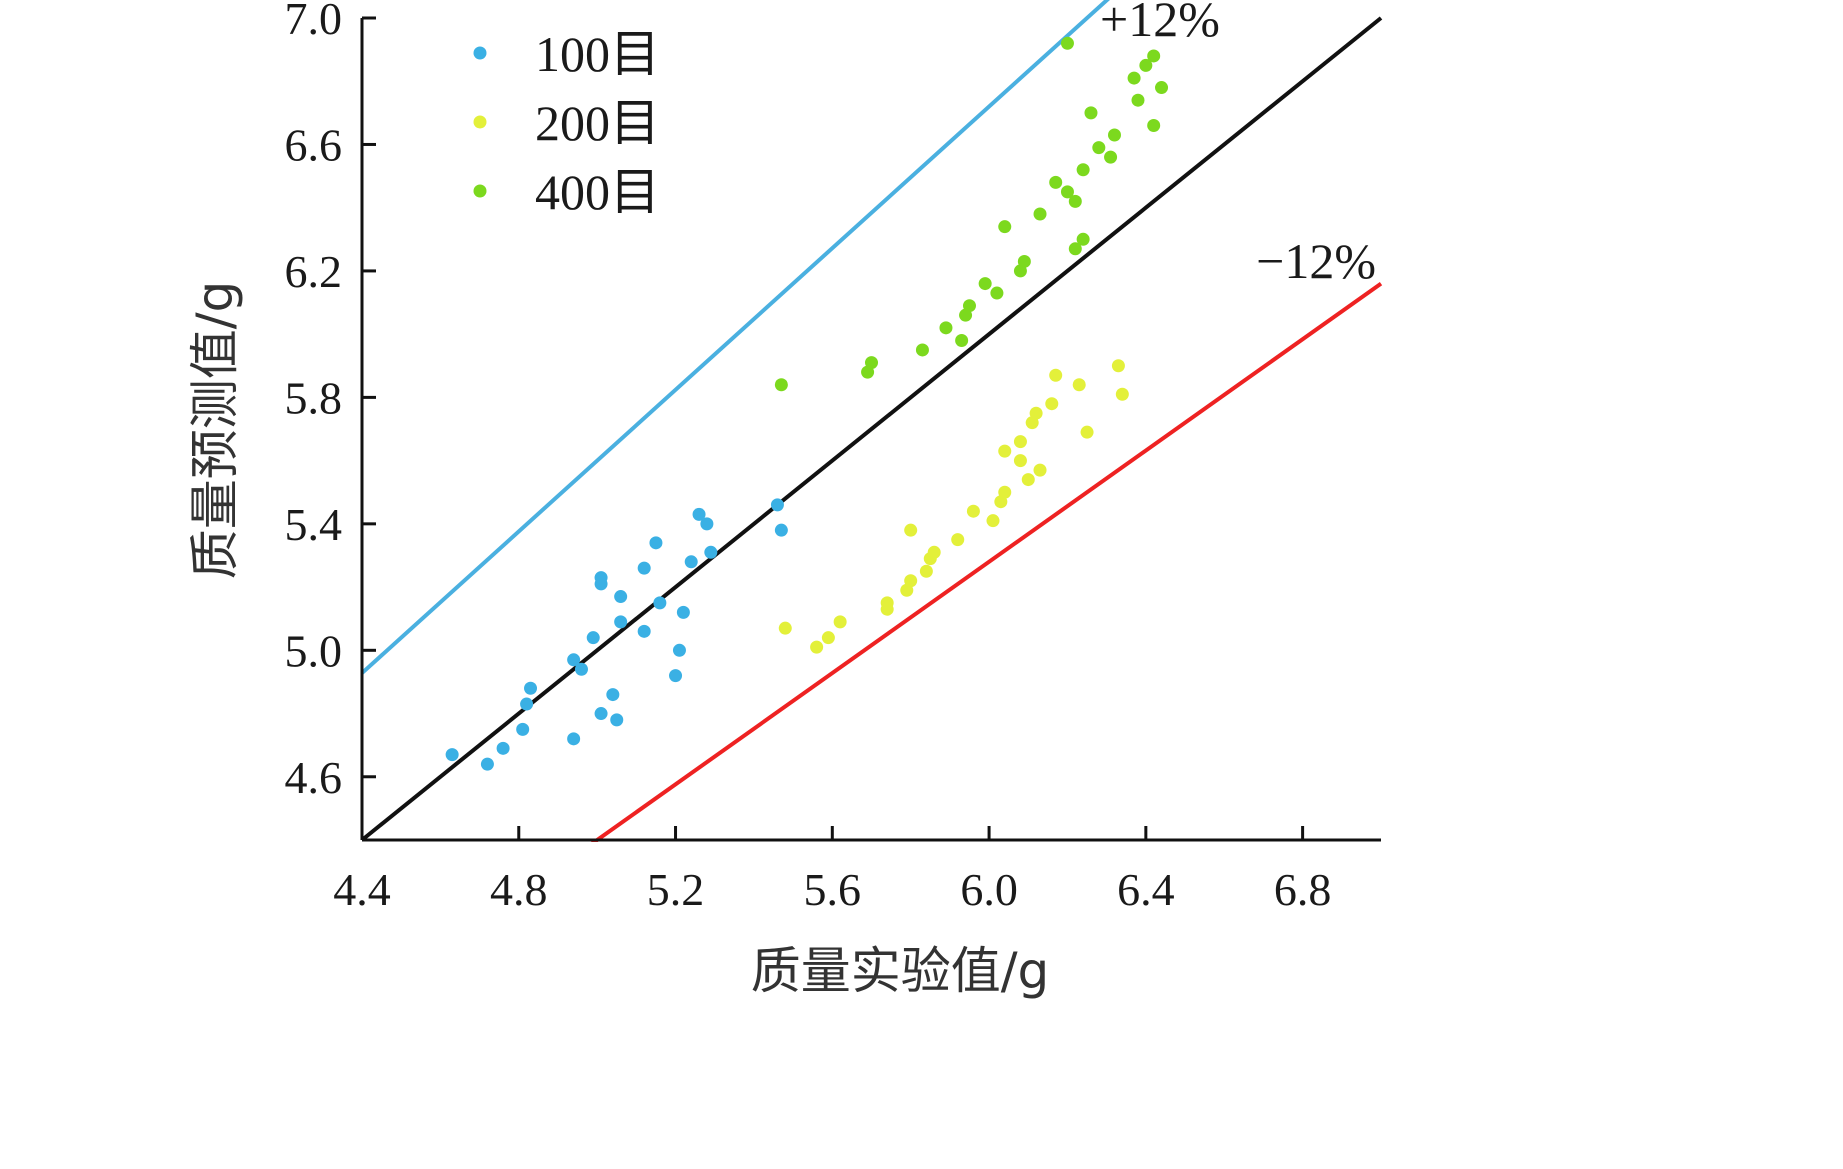  Describe the element at coordinates (900, 971) in the screenshot. I see `x-axis-title: 质量实验值/g` at that location.